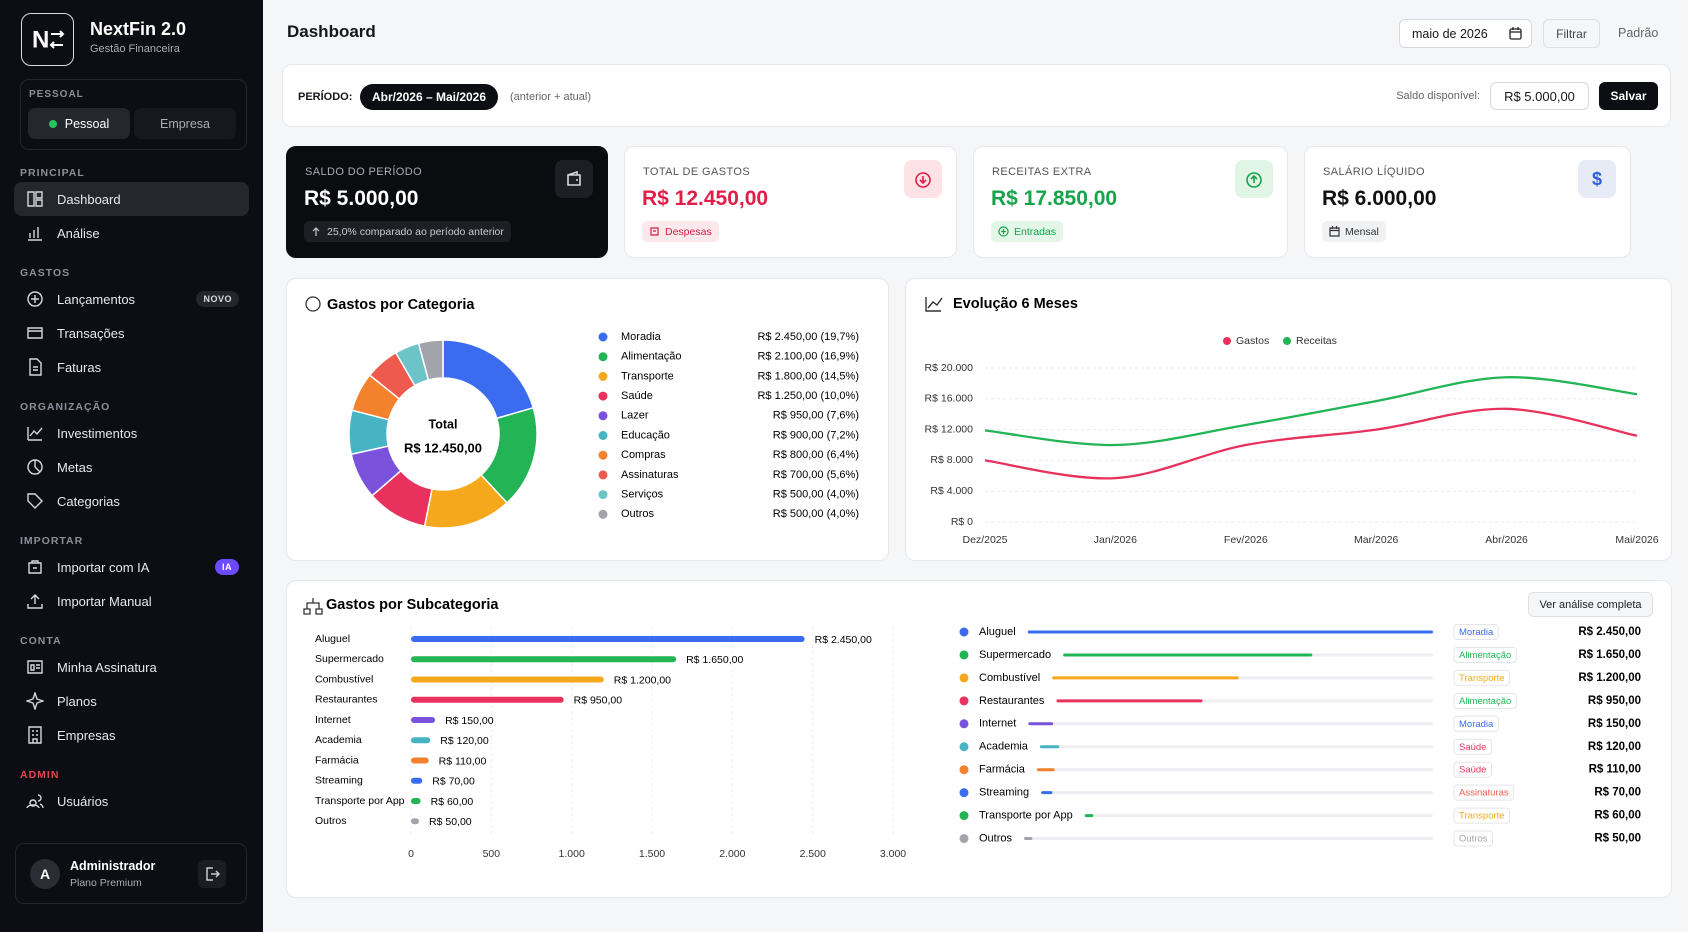  Describe the element at coordinates (1252, 341) in the screenshot. I see `legend-label: Gastos` at that location.